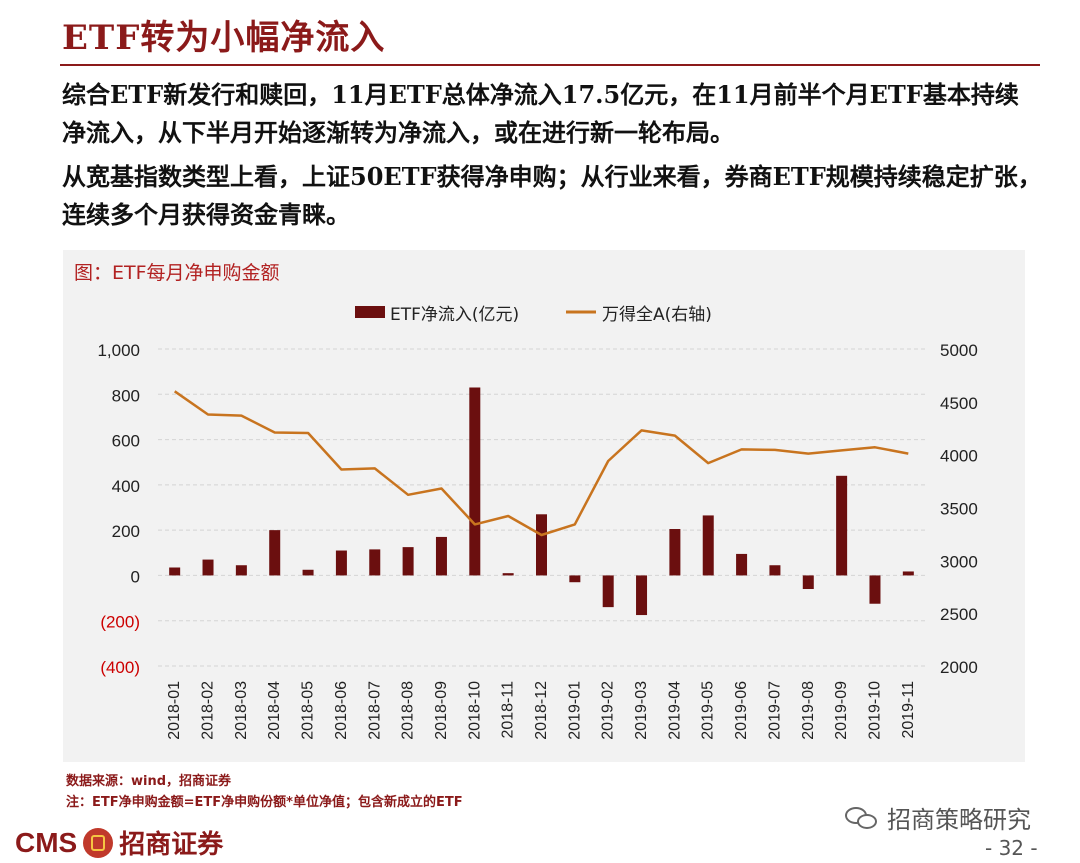  Describe the element at coordinates (46, 842) in the screenshot. I see `logo-text-en: CMS` at that location.